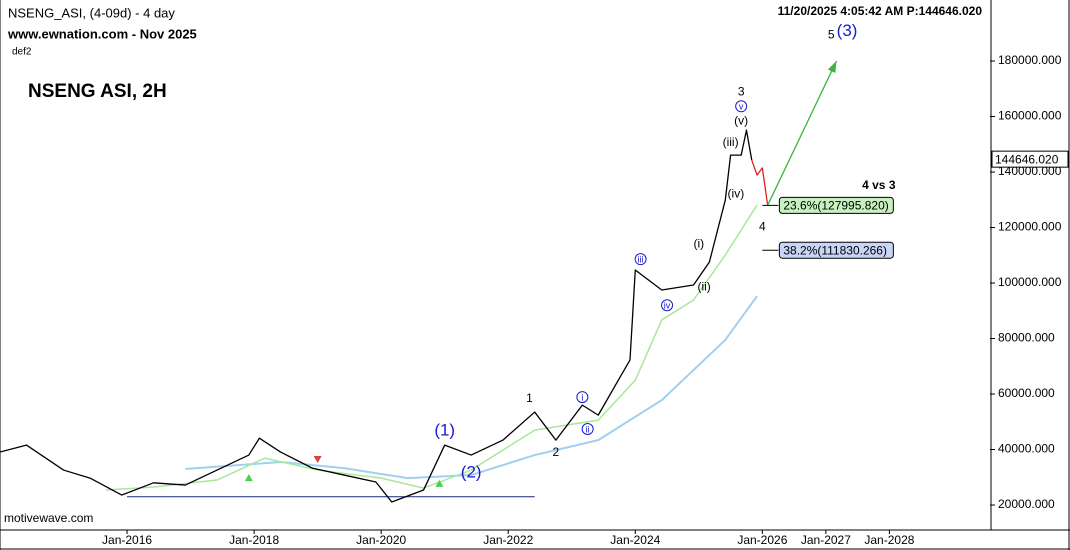 The image size is (1070, 550). What do you see at coordinates (703, 286) in the screenshot?
I see `wave-label: (ii)` at bounding box center [703, 286].